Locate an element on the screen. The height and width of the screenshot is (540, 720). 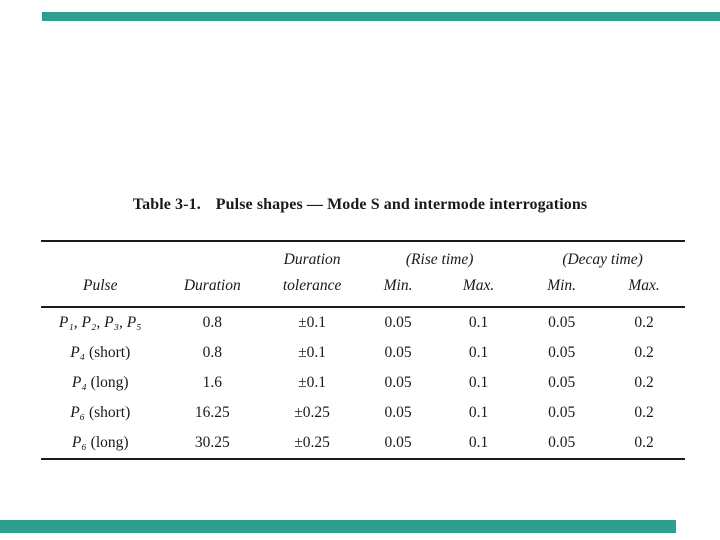
bottom-accent-bar is located at coordinates (338, 526).